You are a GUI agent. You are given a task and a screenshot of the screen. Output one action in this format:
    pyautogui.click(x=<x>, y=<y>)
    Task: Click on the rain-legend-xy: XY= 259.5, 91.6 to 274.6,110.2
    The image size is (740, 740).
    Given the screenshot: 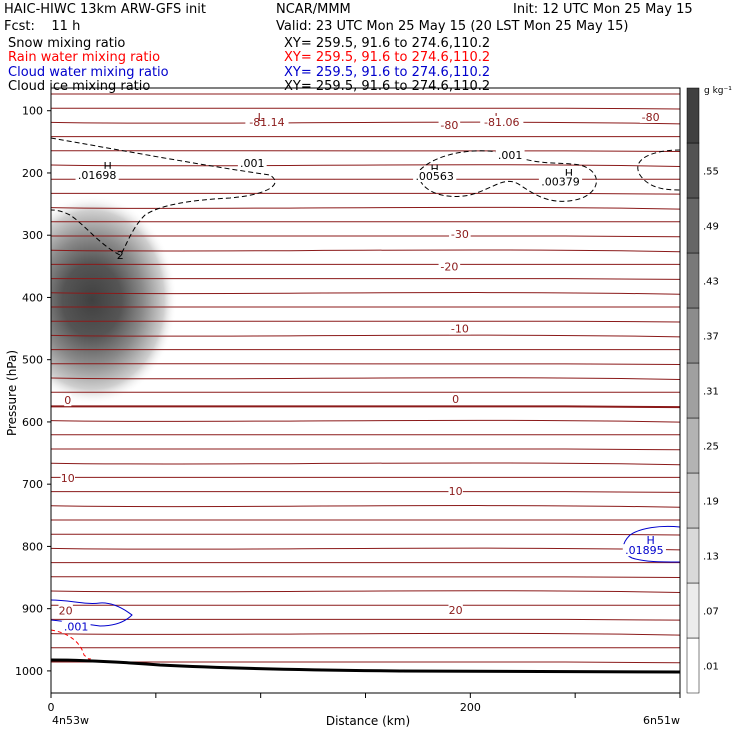 What is the action you would take?
    pyautogui.click(x=387, y=57)
    